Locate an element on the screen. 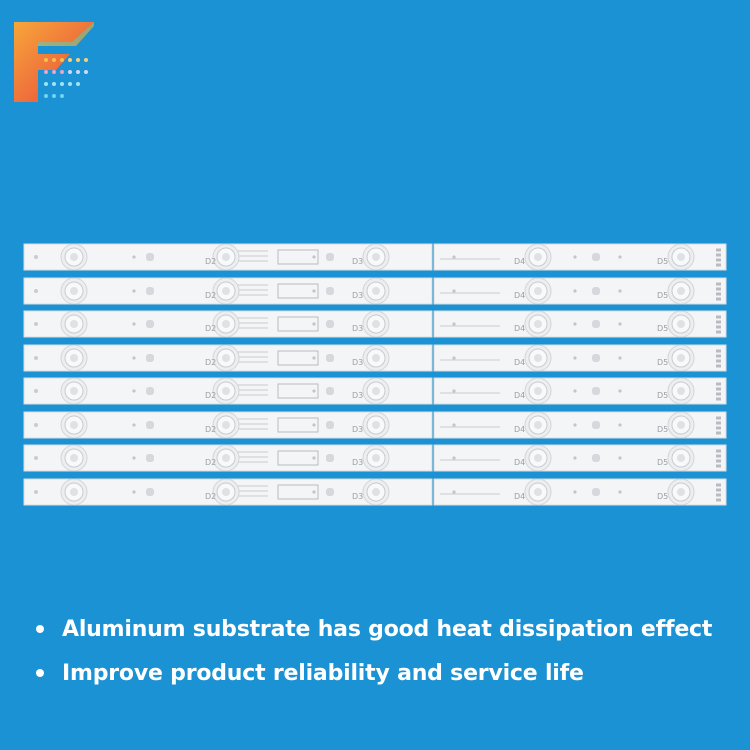 The height and width of the screenshot is (750, 750). brand-logo is located at coordinates (55, 62).